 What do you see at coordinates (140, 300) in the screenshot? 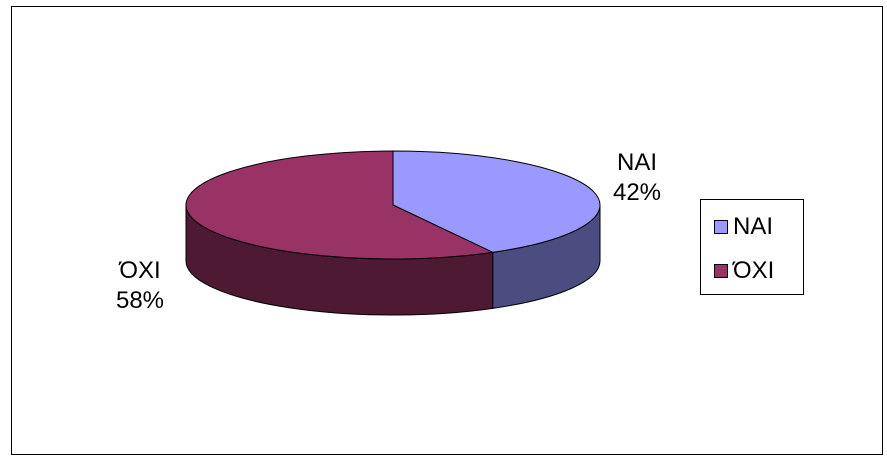
I see `data-label-oxi-percent: 58%` at bounding box center [140, 300].